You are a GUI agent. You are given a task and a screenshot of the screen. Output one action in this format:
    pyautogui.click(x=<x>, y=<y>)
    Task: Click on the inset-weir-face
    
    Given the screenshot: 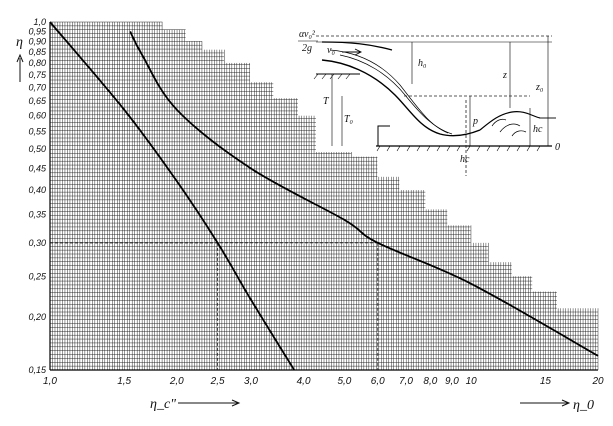 What is the action you would take?
    pyautogui.click(x=401, y=98)
    